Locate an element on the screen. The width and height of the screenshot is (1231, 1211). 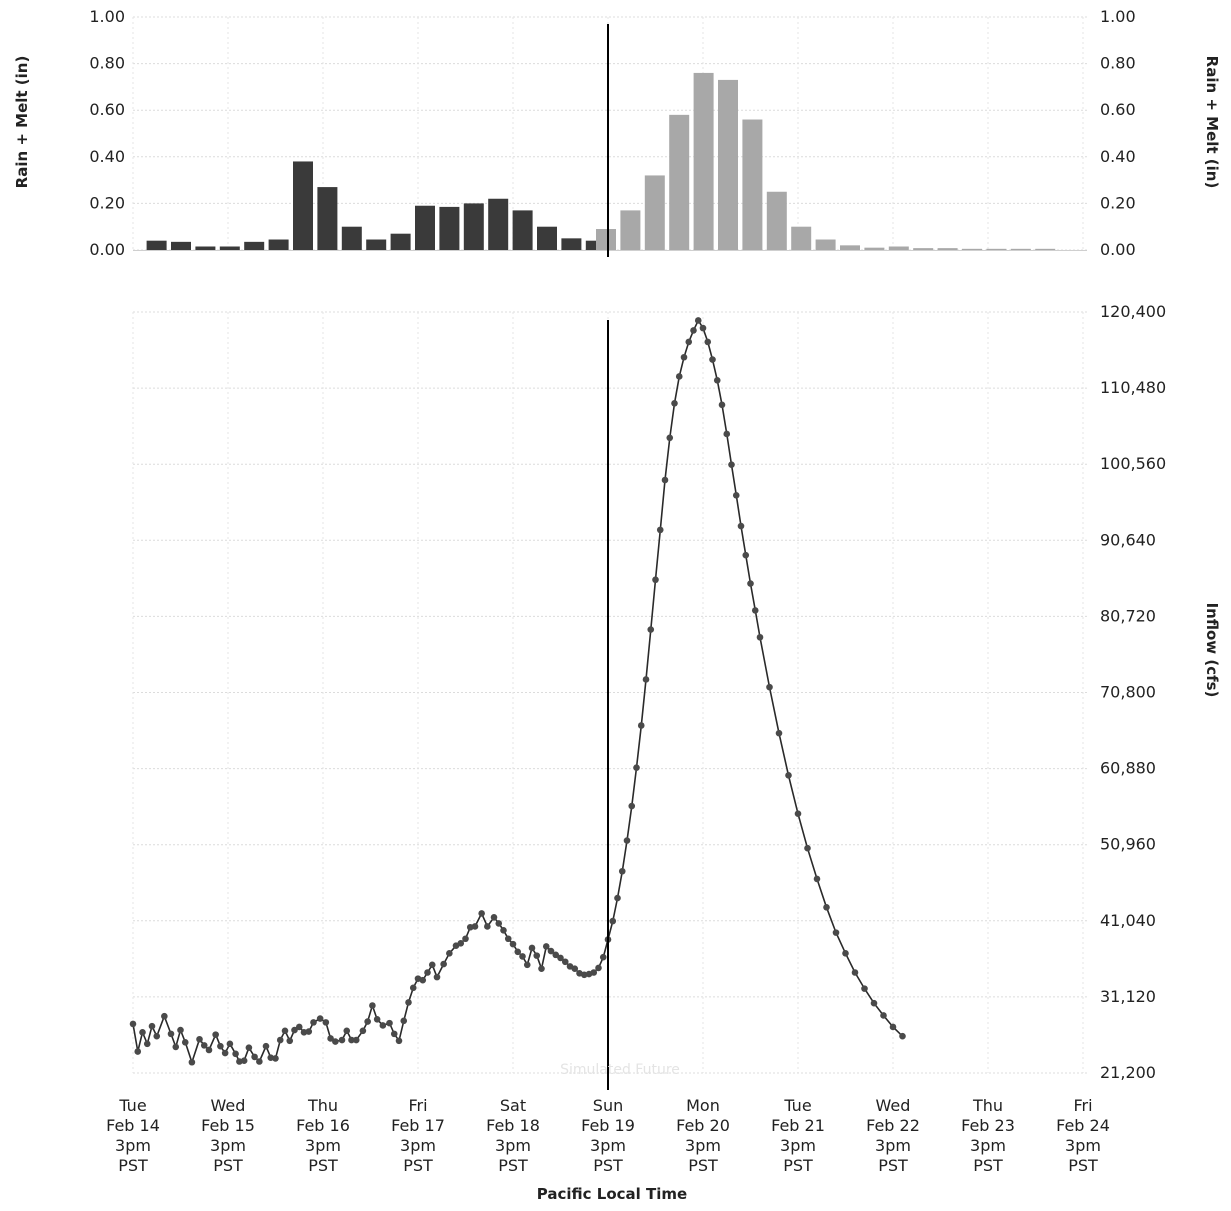
x-tick-date: Feb 23 is located at coordinates (988, 1125).